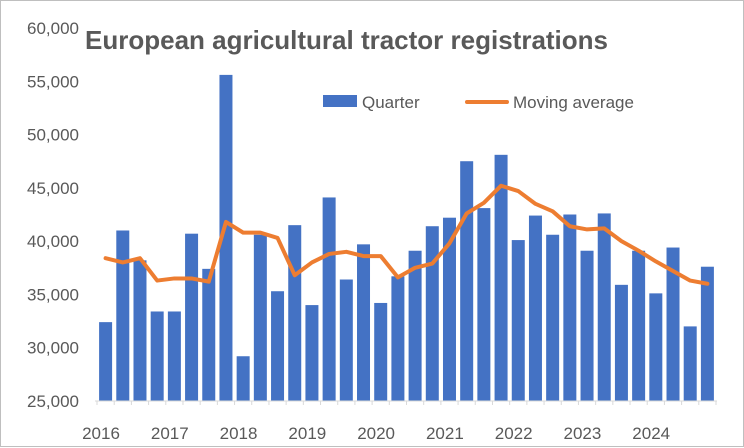 Image resolution: width=744 pixels, height=448 pixels. I want to click on legend-label-moving-average: Moving average, so click(573, 102).